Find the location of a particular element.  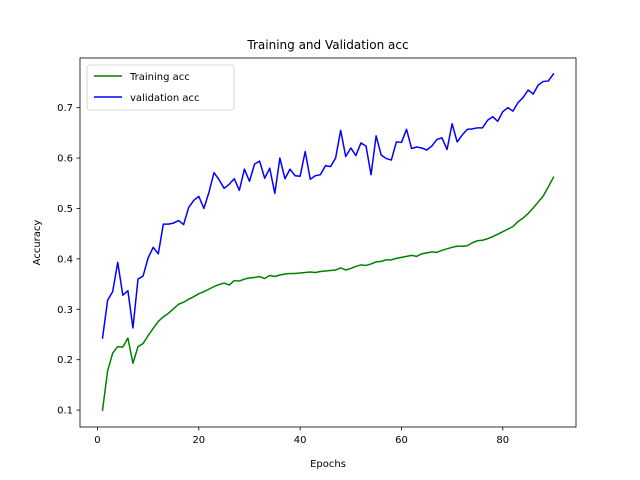

chart-title: Training and Validation acc is located at coordinates (327, 45).